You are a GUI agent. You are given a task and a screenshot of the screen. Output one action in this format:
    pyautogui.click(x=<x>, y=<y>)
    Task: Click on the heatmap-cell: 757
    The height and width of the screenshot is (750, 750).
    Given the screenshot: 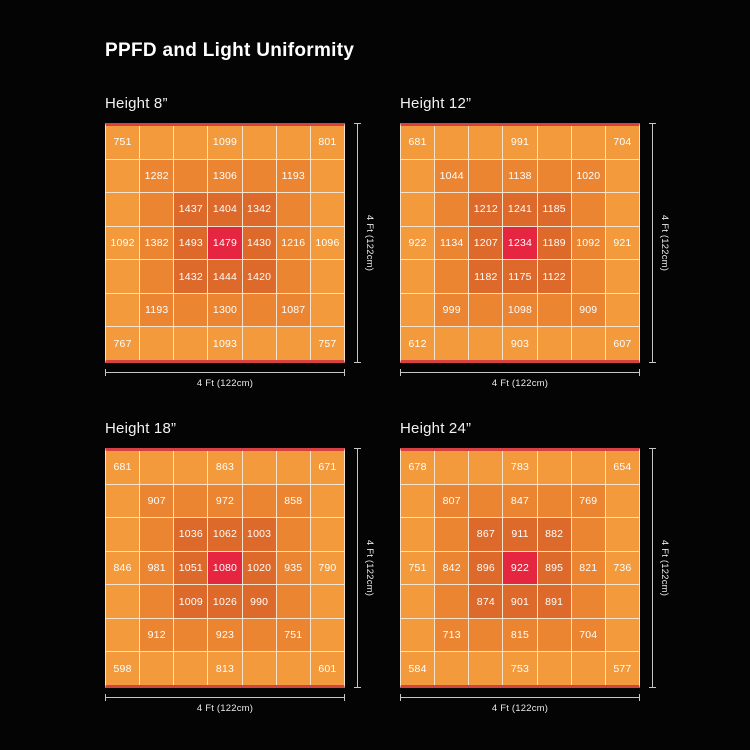 What is the action you would take?
    pyautogui.click(x=327, y=343)
    